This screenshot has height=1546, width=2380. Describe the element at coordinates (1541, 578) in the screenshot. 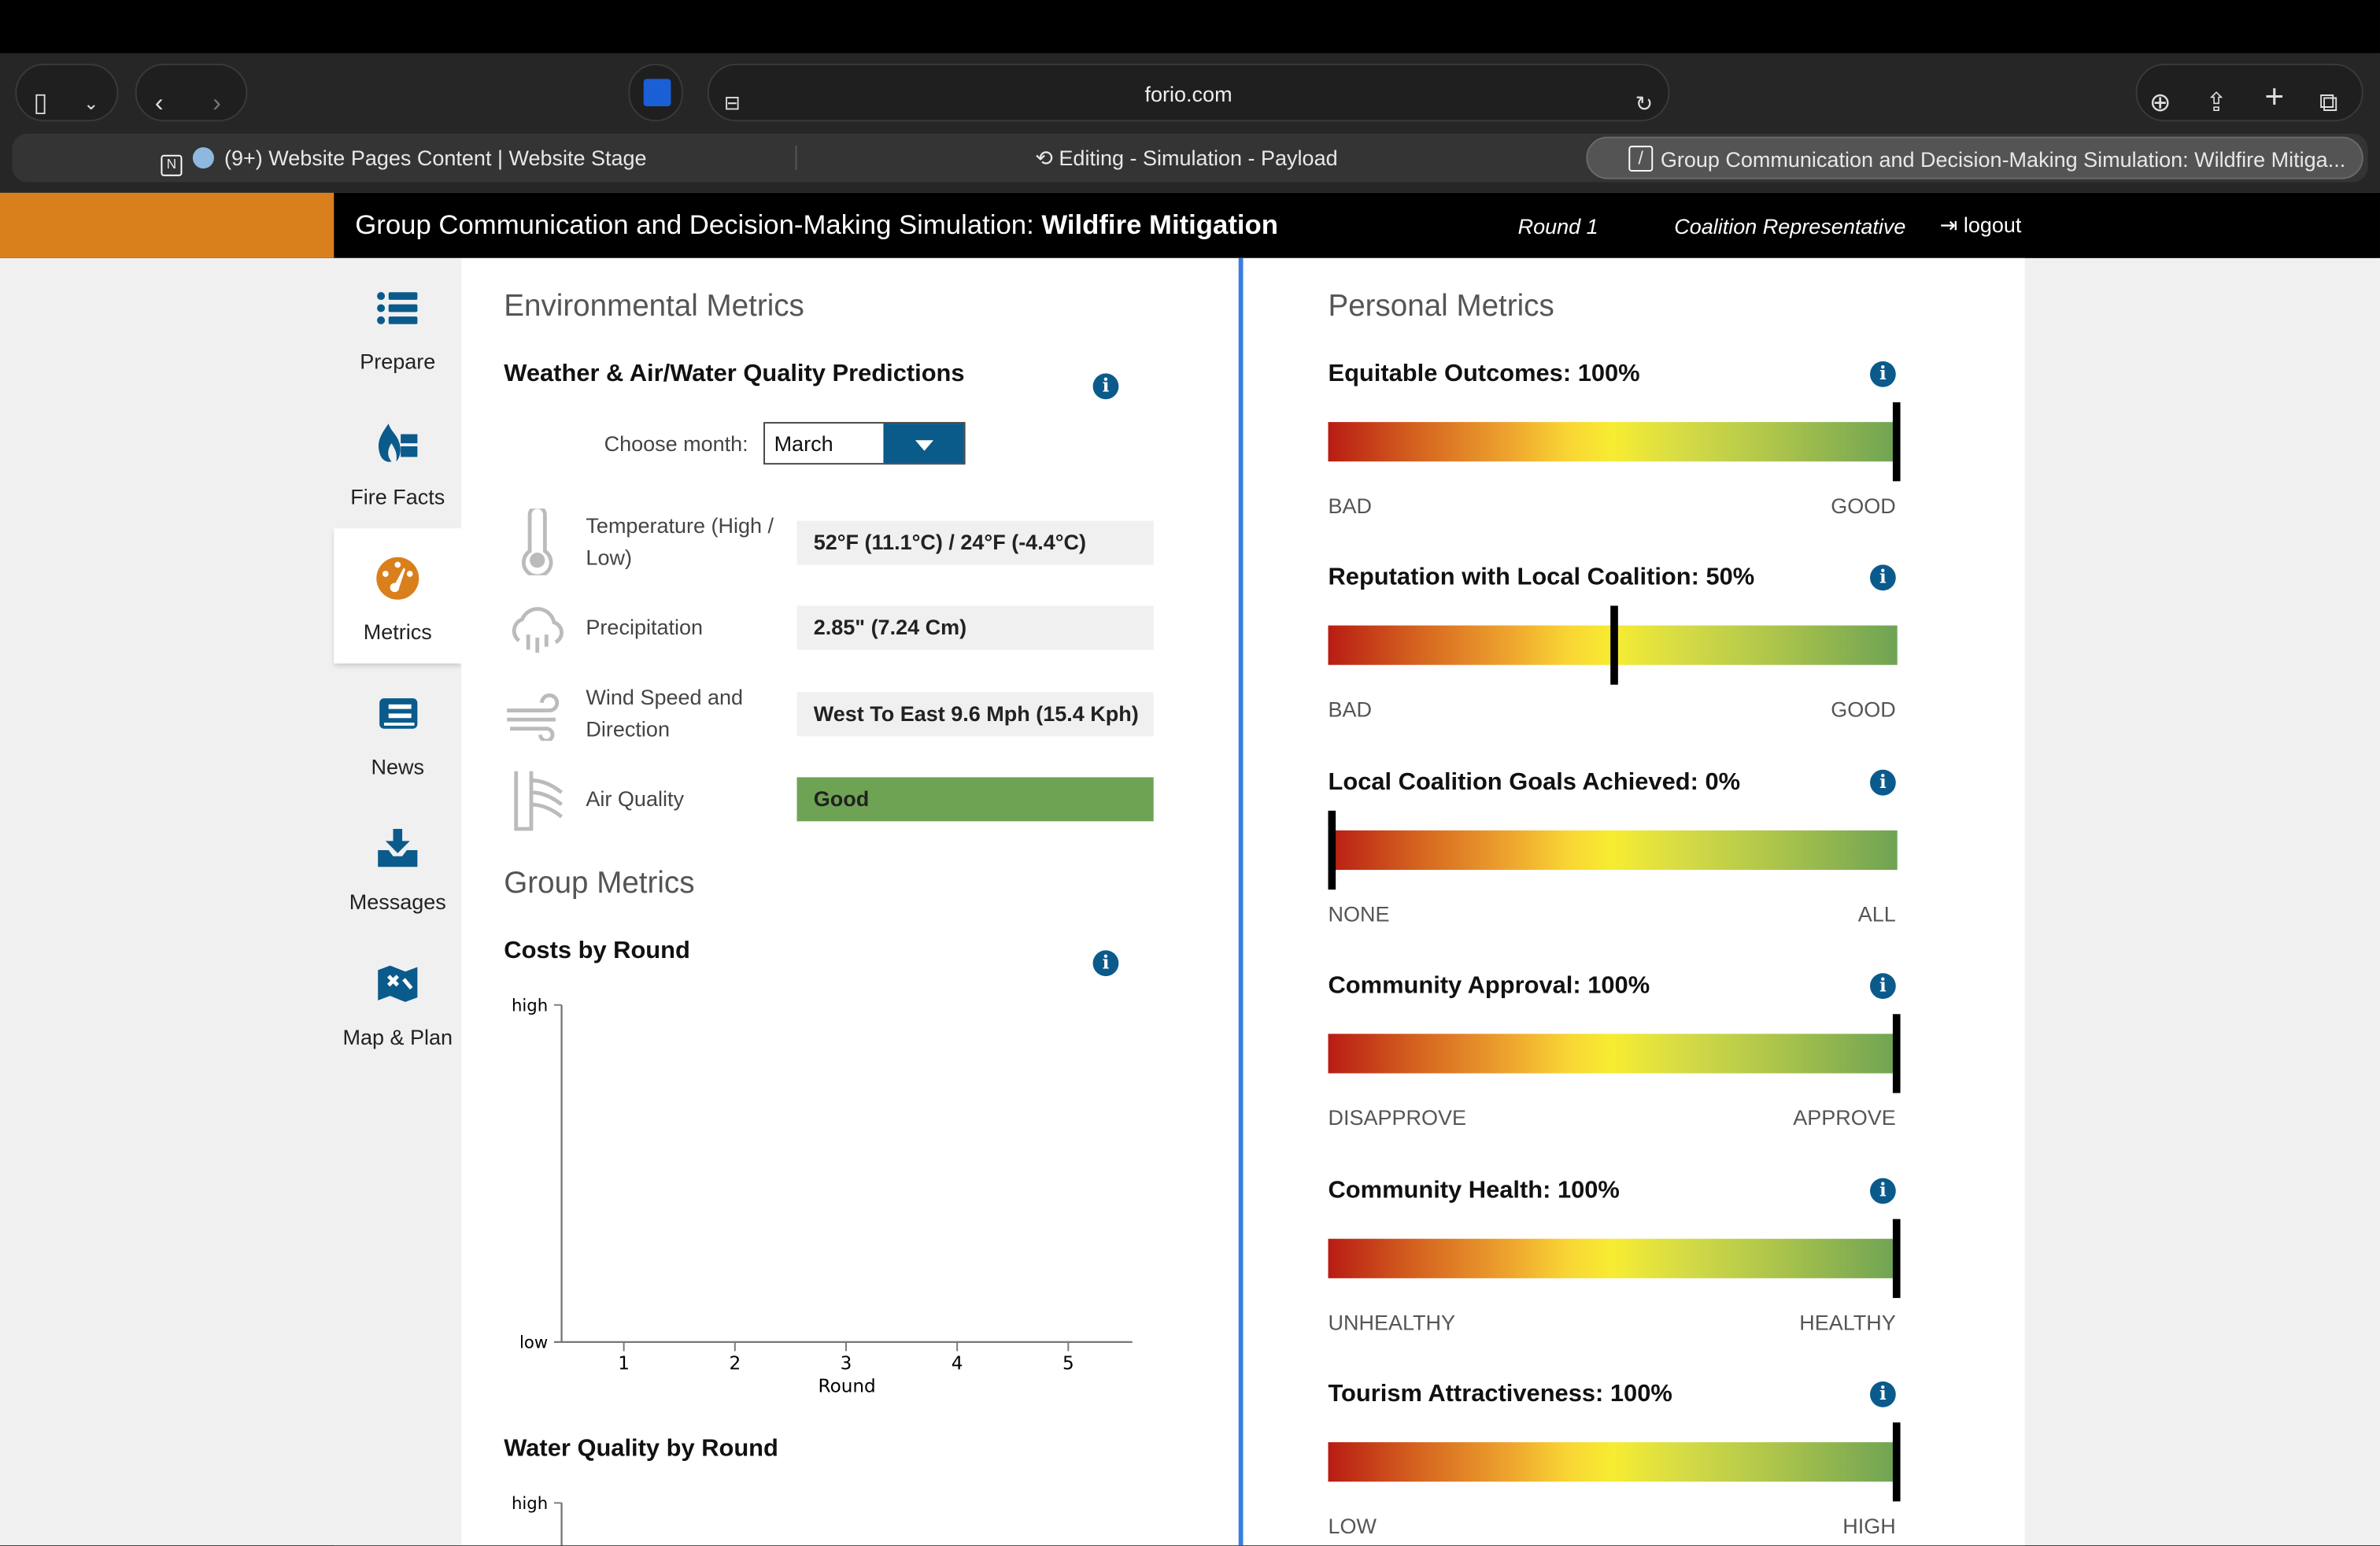

I see `metric-title-reputation-with-local-coalition: Reputation with Local Coalition: 50%` at that location.